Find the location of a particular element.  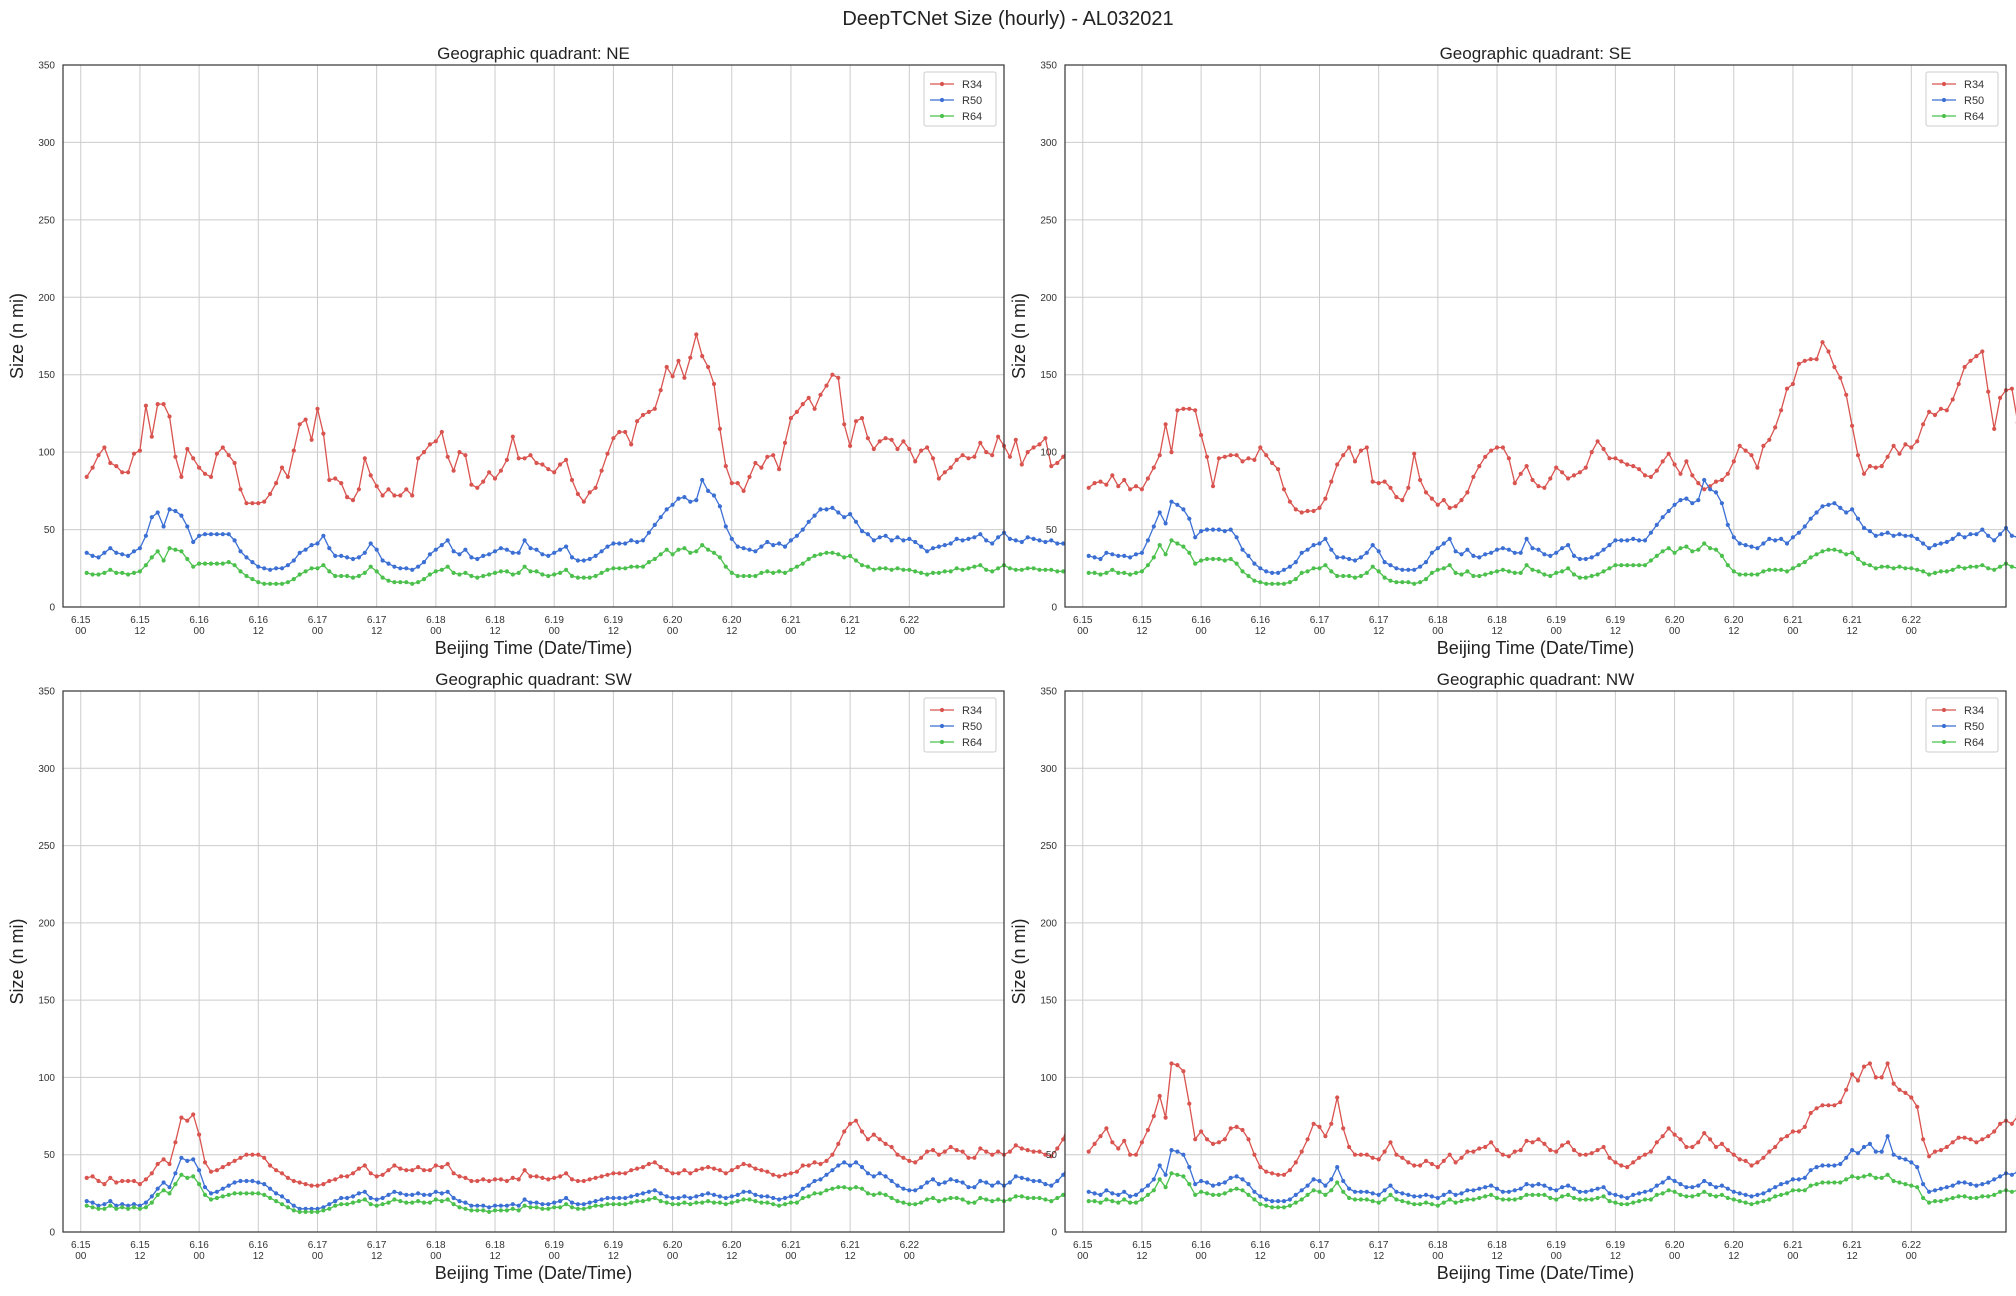

x-tick-hour: 12 is located at coordinates (1379, 1256).